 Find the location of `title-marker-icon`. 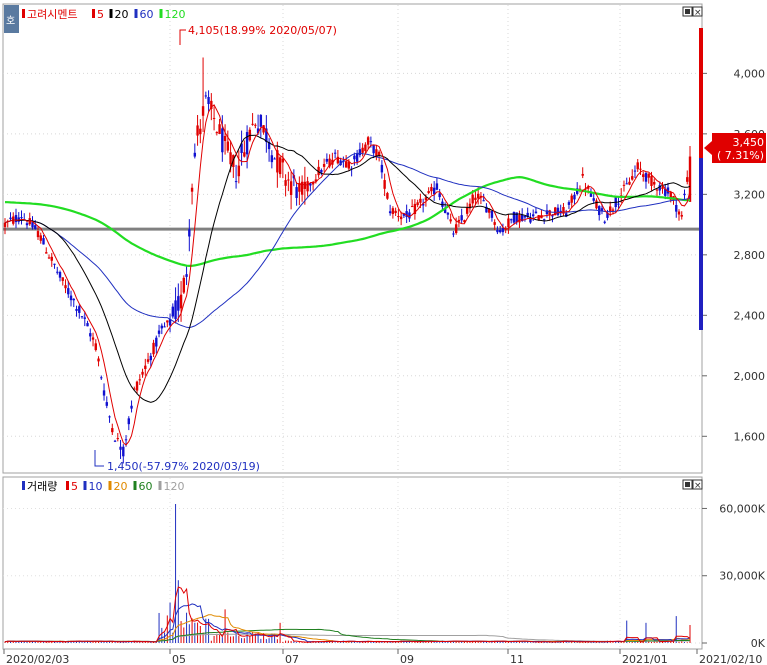

title-marker-icon is located at coordinates (23, 13).